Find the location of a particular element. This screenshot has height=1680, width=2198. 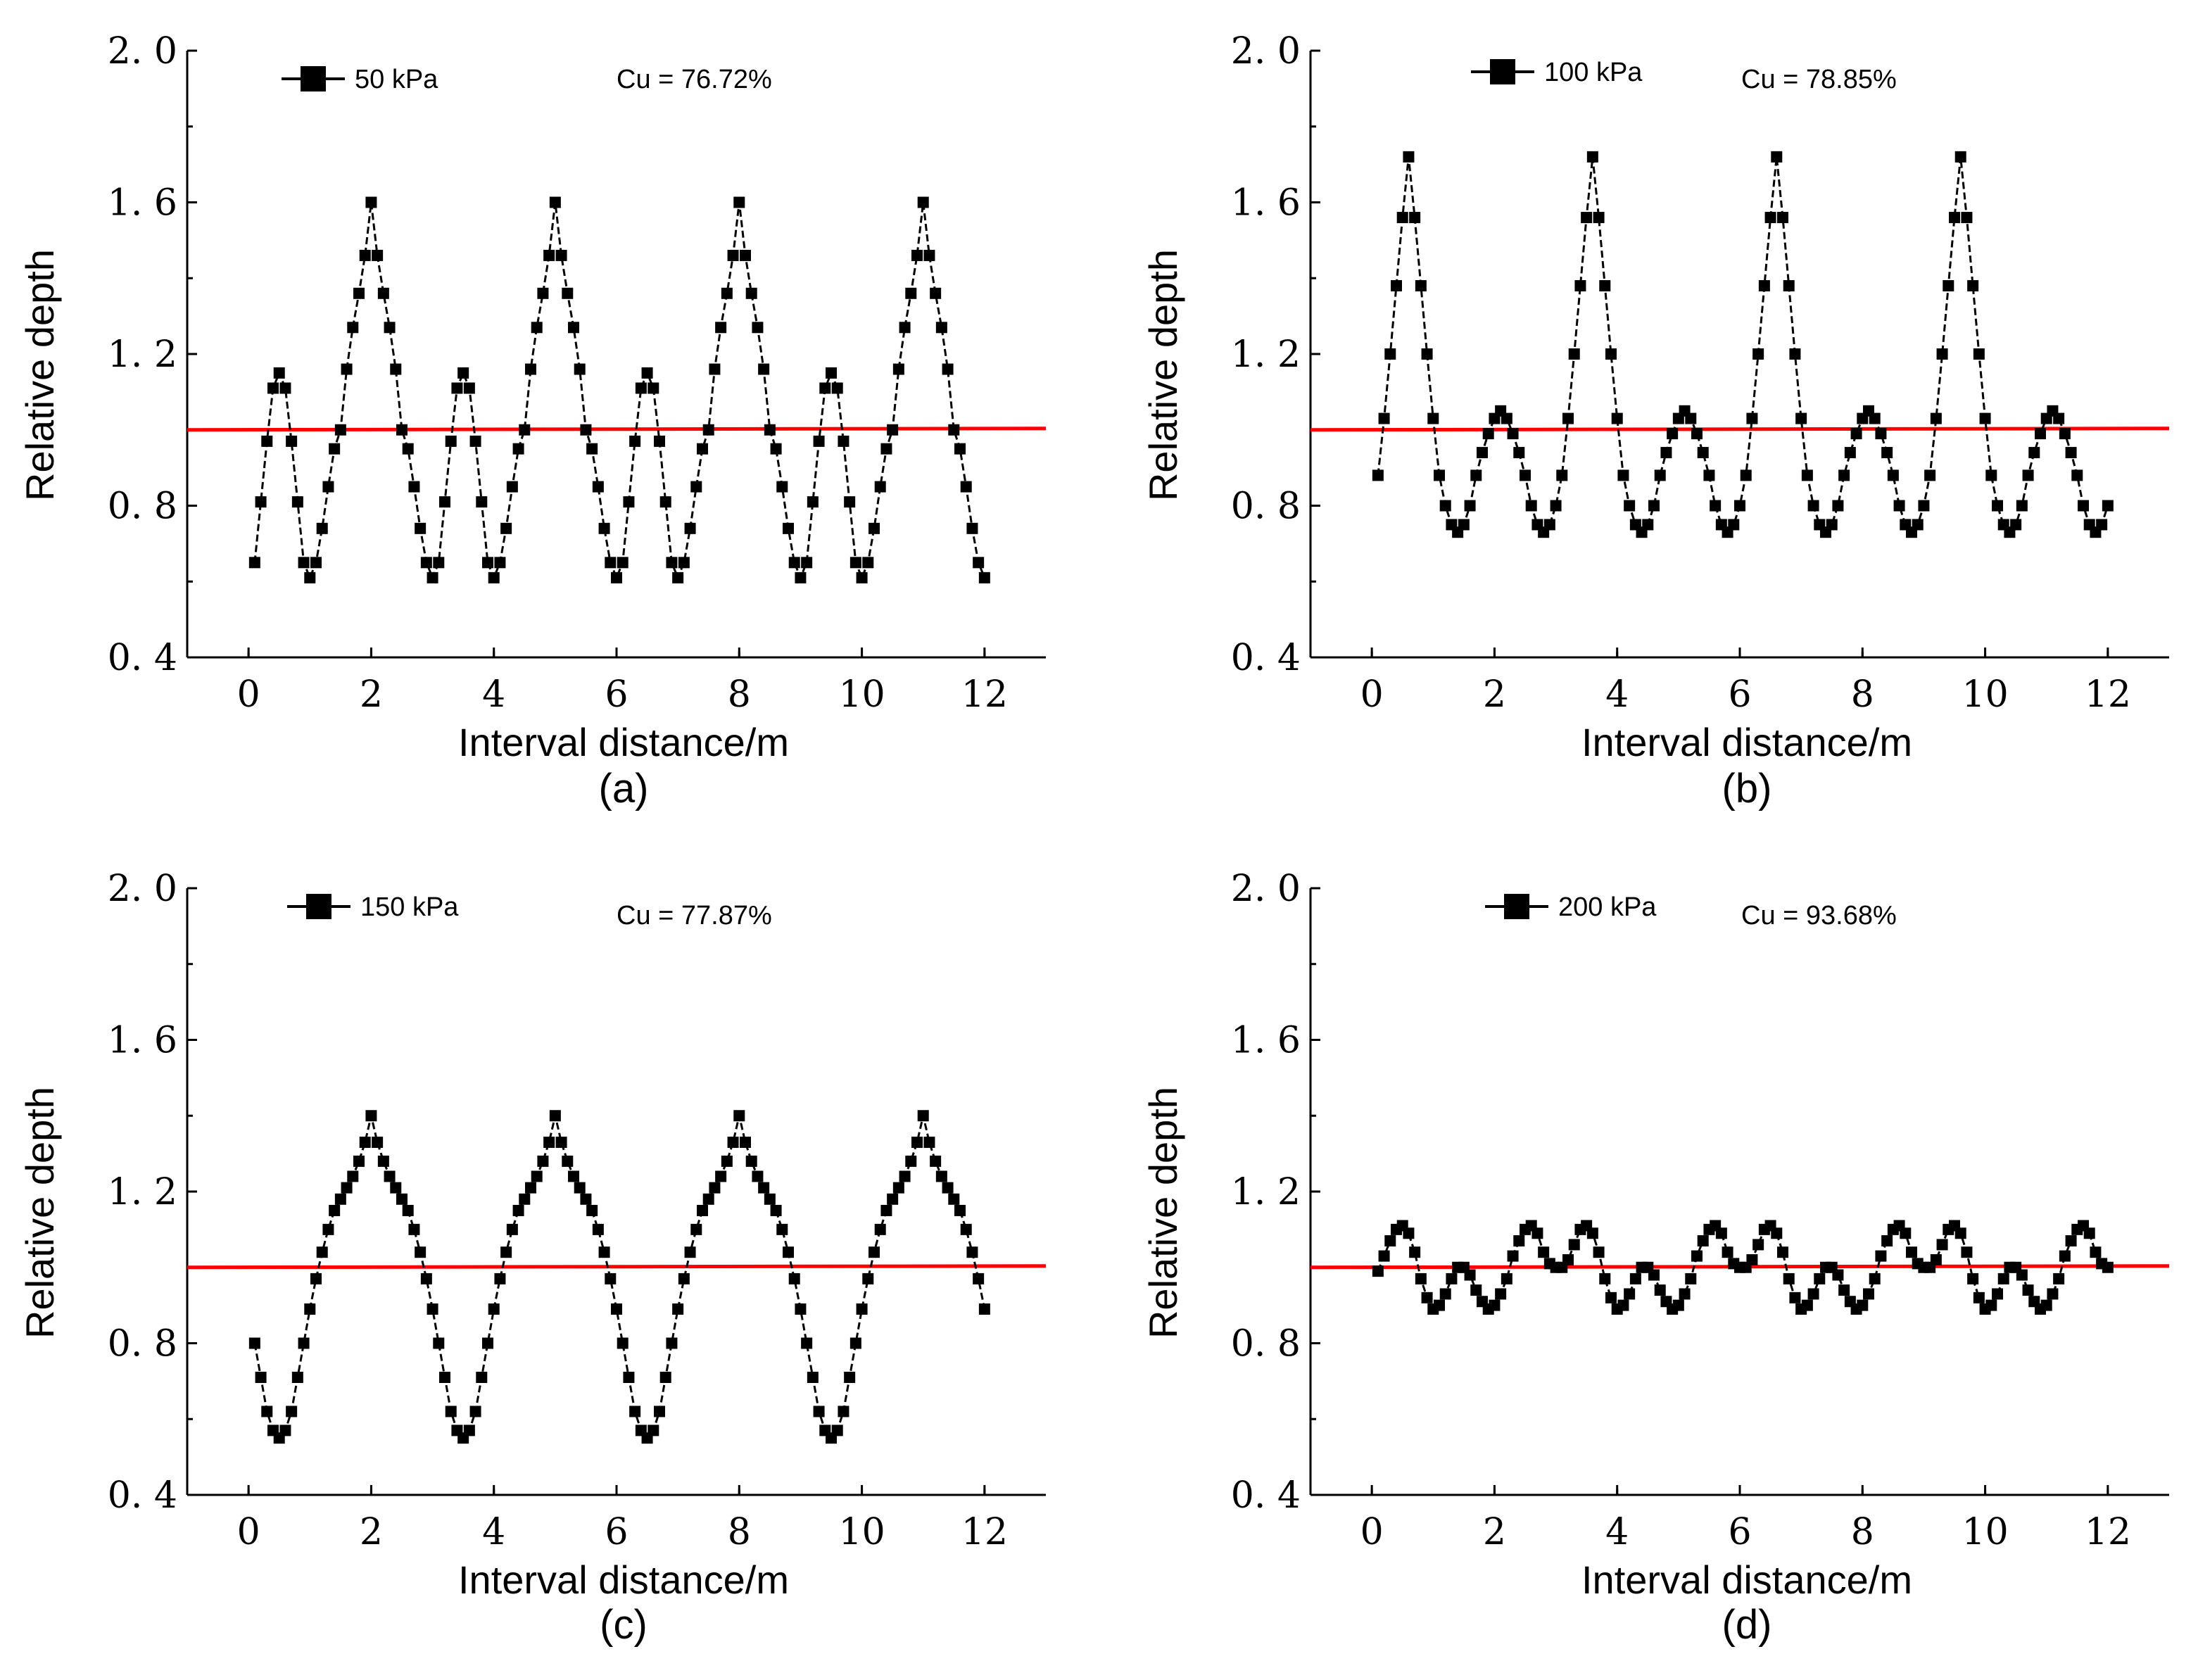

y-tick-label: 1. 2 is located at coordinates (142, 355).